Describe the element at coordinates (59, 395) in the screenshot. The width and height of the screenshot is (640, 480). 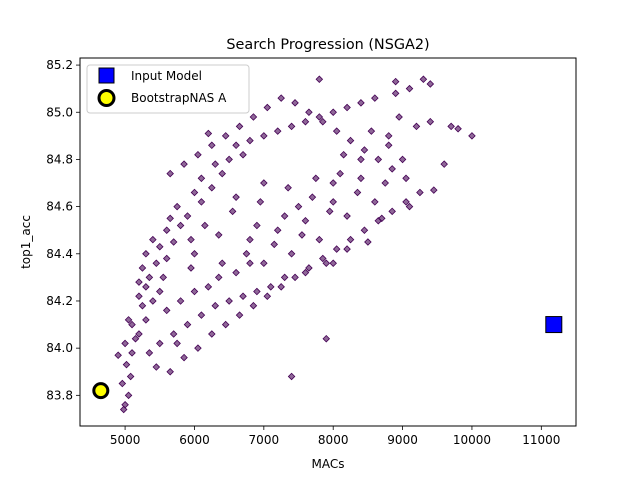
I see `y-tick-label: 83.8` at that location.